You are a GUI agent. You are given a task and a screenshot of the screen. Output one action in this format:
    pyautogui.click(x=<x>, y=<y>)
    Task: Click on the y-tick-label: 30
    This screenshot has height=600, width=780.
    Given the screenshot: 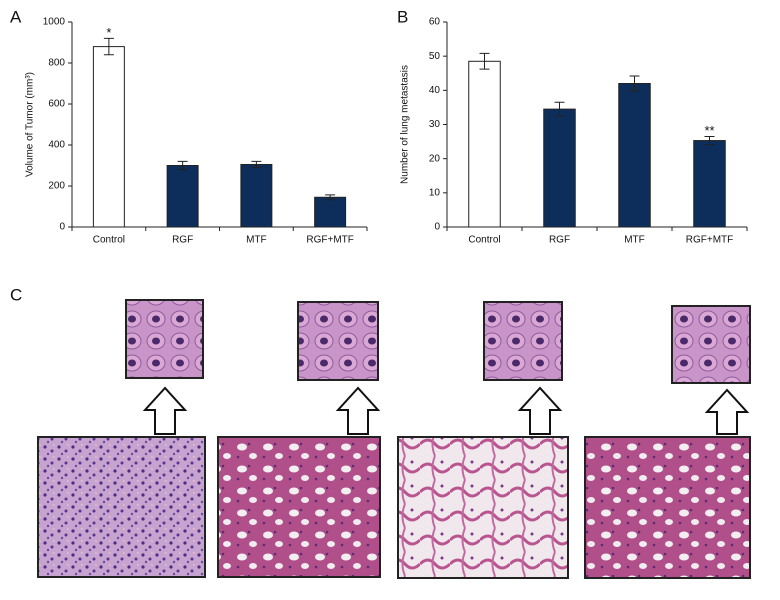 What is the action you would take?
    pyautogui.click(x=435, y=124)
    